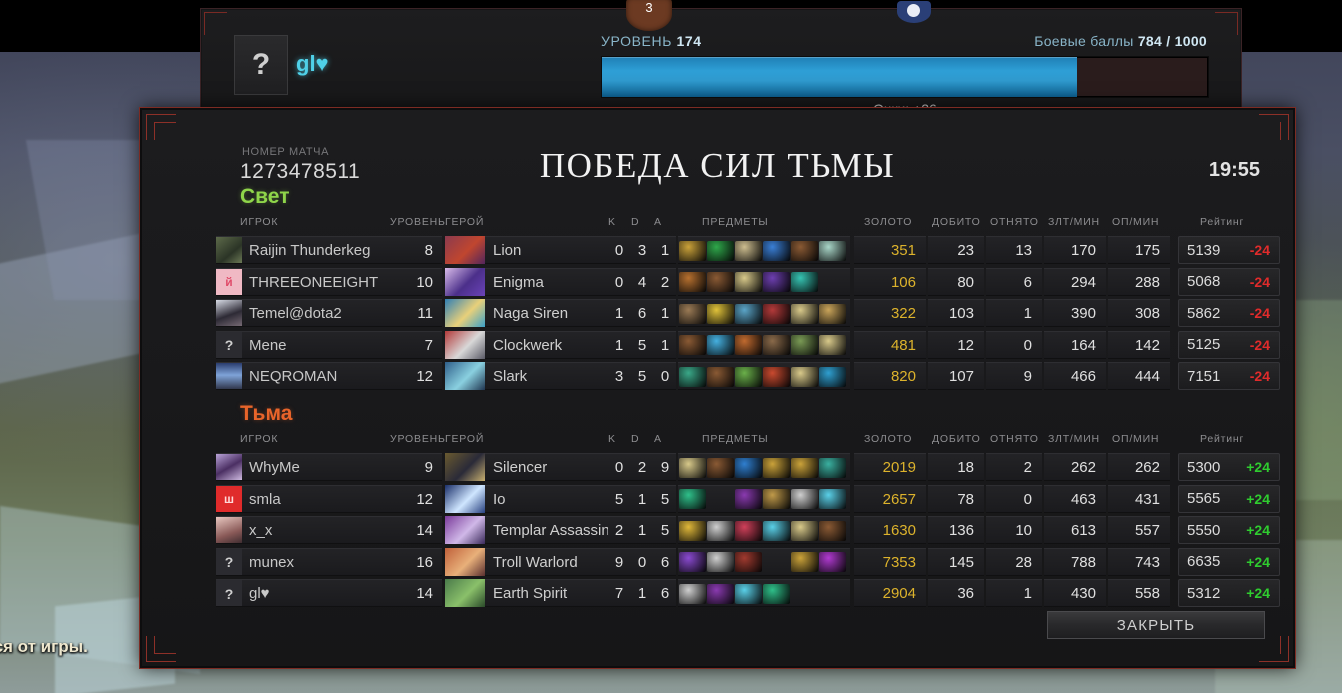  I want to click on avatar: ш, so click(229, 498).